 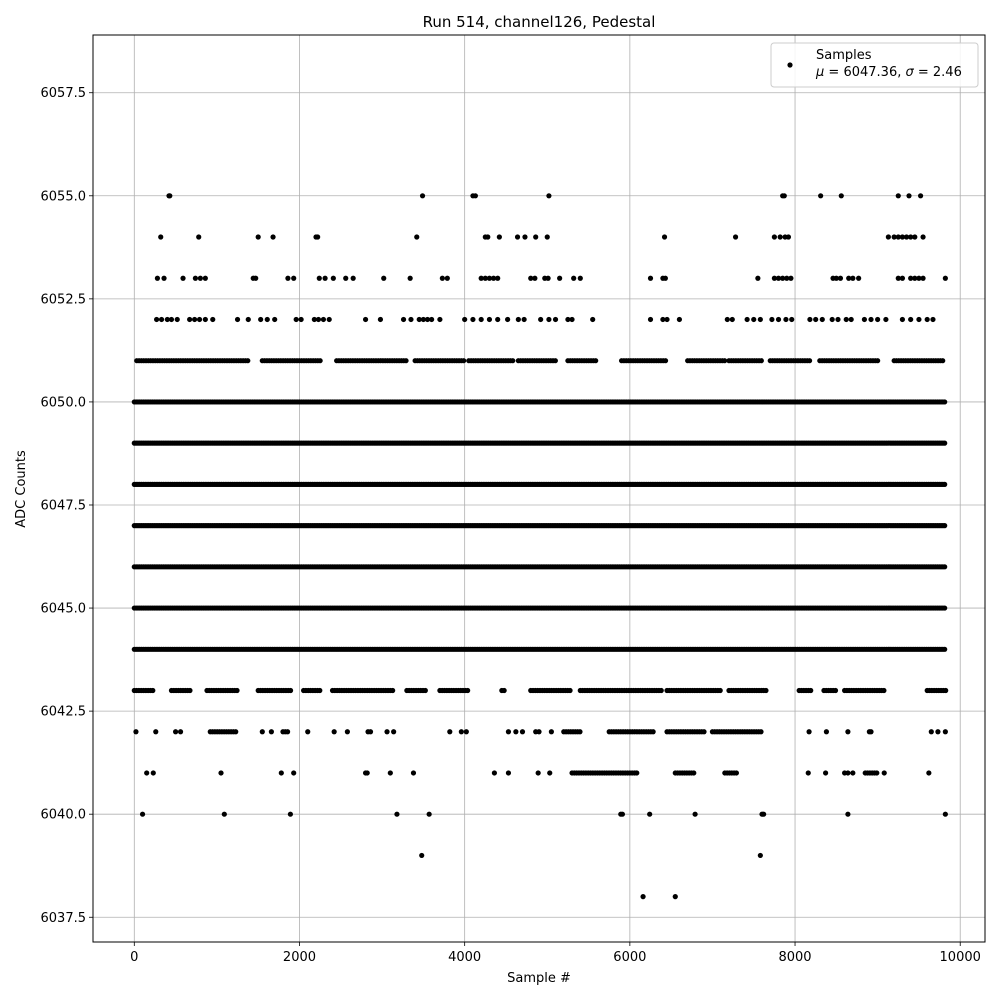 What do you see at coordinates (64, 299) in the screenshot?
I see `y-tick-label: 6052.5` at bounding box center [64, 299].